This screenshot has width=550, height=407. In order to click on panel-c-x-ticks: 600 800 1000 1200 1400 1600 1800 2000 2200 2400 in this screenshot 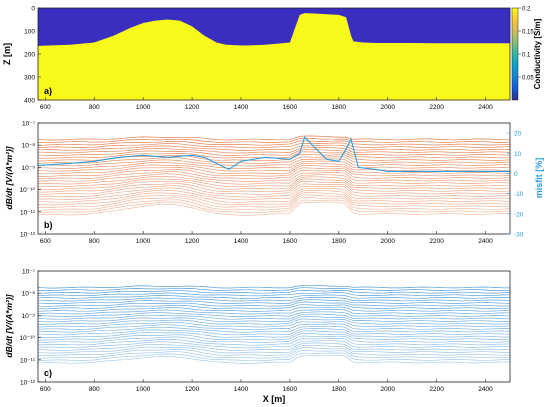, I will do `click(266, 386)`.